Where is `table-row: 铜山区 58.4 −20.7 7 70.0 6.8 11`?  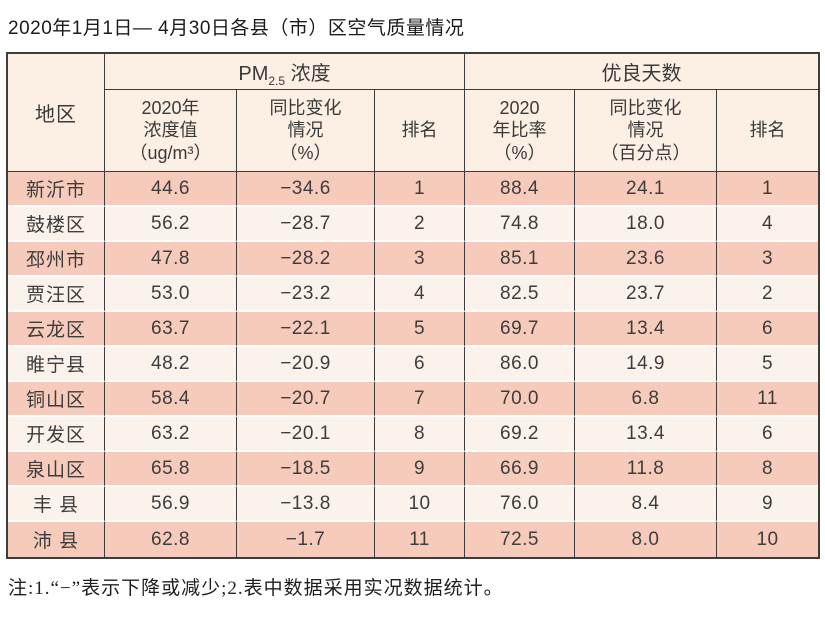 table-row: 铜山区 58.4 −20.7 7 70.0 6.8 11 is located at coordinates (413, 399).